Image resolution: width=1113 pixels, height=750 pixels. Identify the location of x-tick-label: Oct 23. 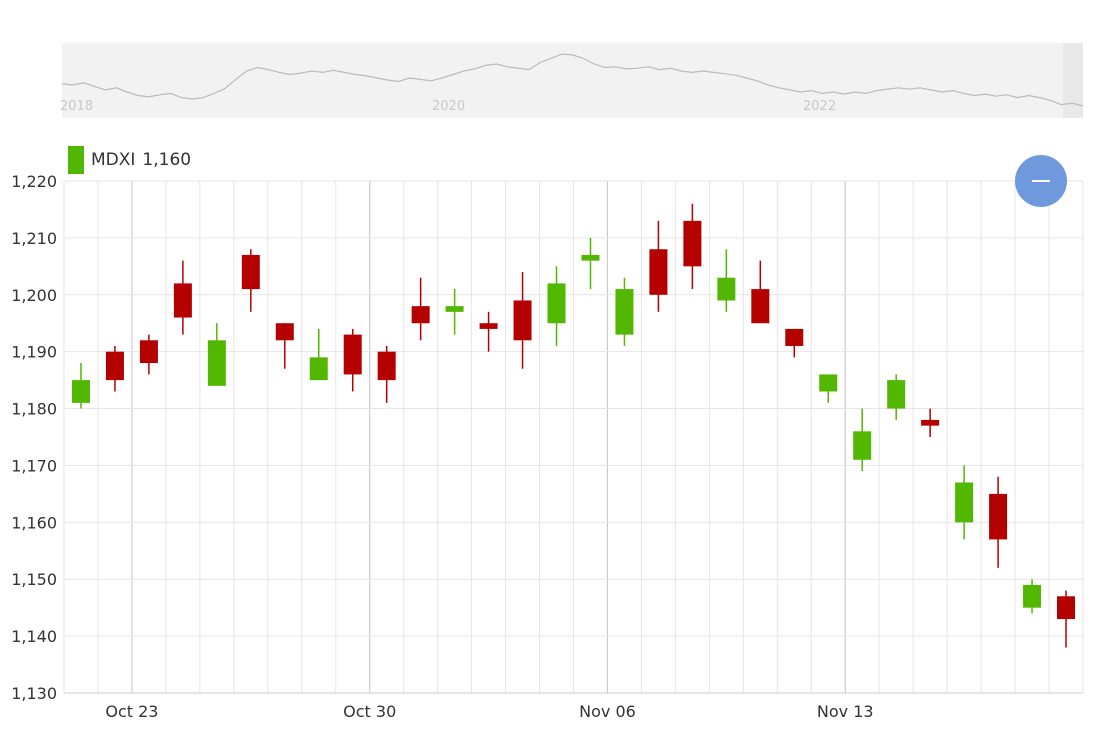
(131, 711).